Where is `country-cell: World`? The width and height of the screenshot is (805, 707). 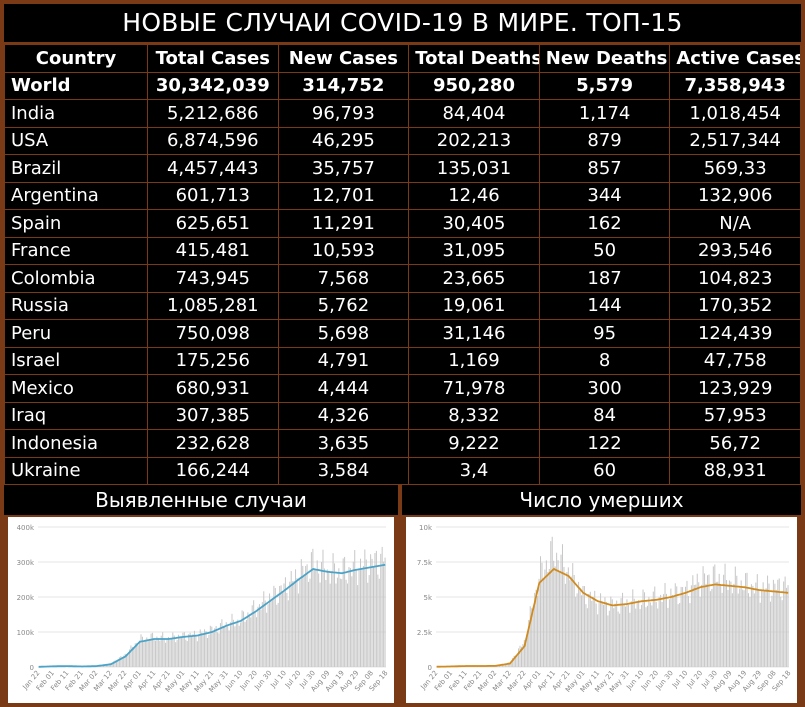
country-cell: World is located at coordinates (76, 85).